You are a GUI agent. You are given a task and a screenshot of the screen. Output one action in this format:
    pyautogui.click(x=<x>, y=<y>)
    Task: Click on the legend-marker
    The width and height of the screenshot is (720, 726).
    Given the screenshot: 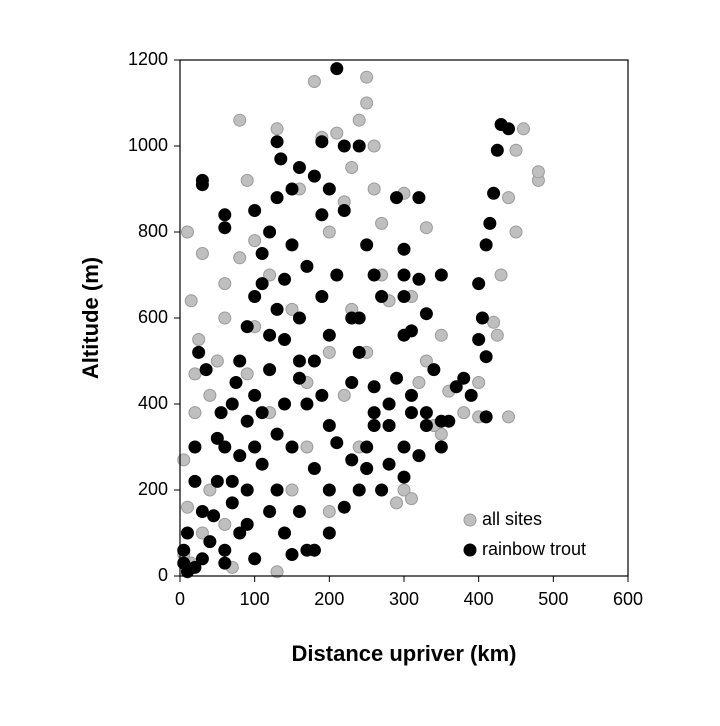 What is the action you would take?
    pyautogui.click(x=470, y=550)
    